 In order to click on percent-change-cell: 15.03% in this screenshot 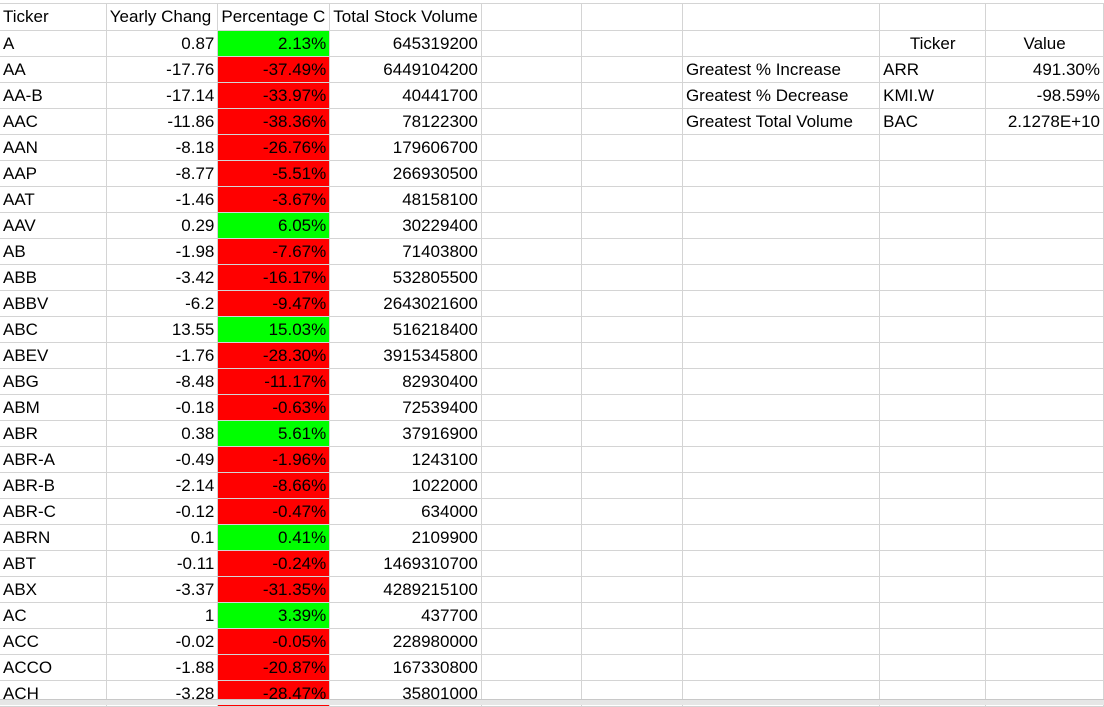, I will do `click(274, 329)`.